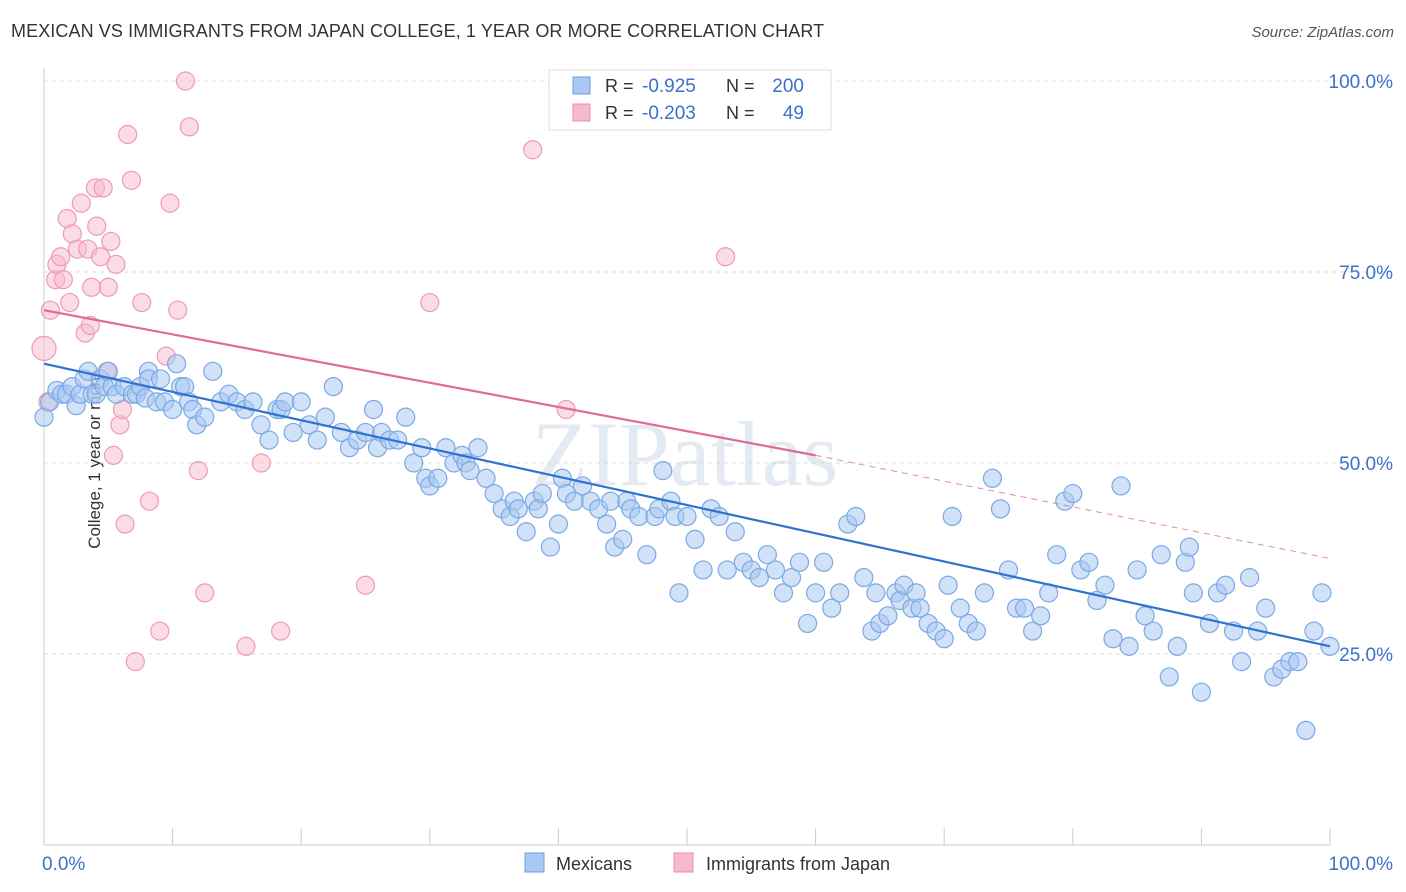  Describe the element at coordinates (1366, 655) in the screenshot. I see `y-tick-label: 25.0%` at that location.